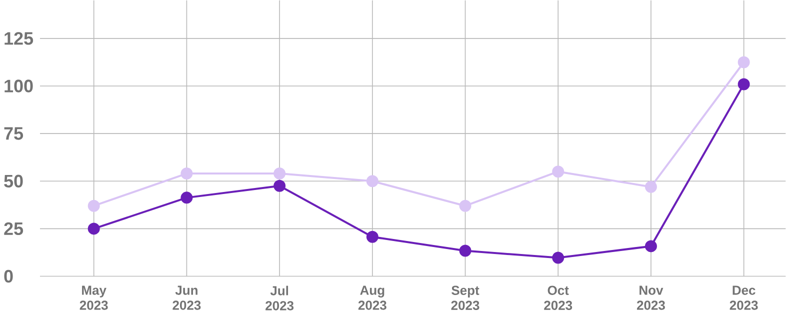 This screenshot has width=786, height=323. What do you see at coordinates (94, 298) in the screenshot?
I see `x-tick-label: May 2023` at bounding box center [94, 298].